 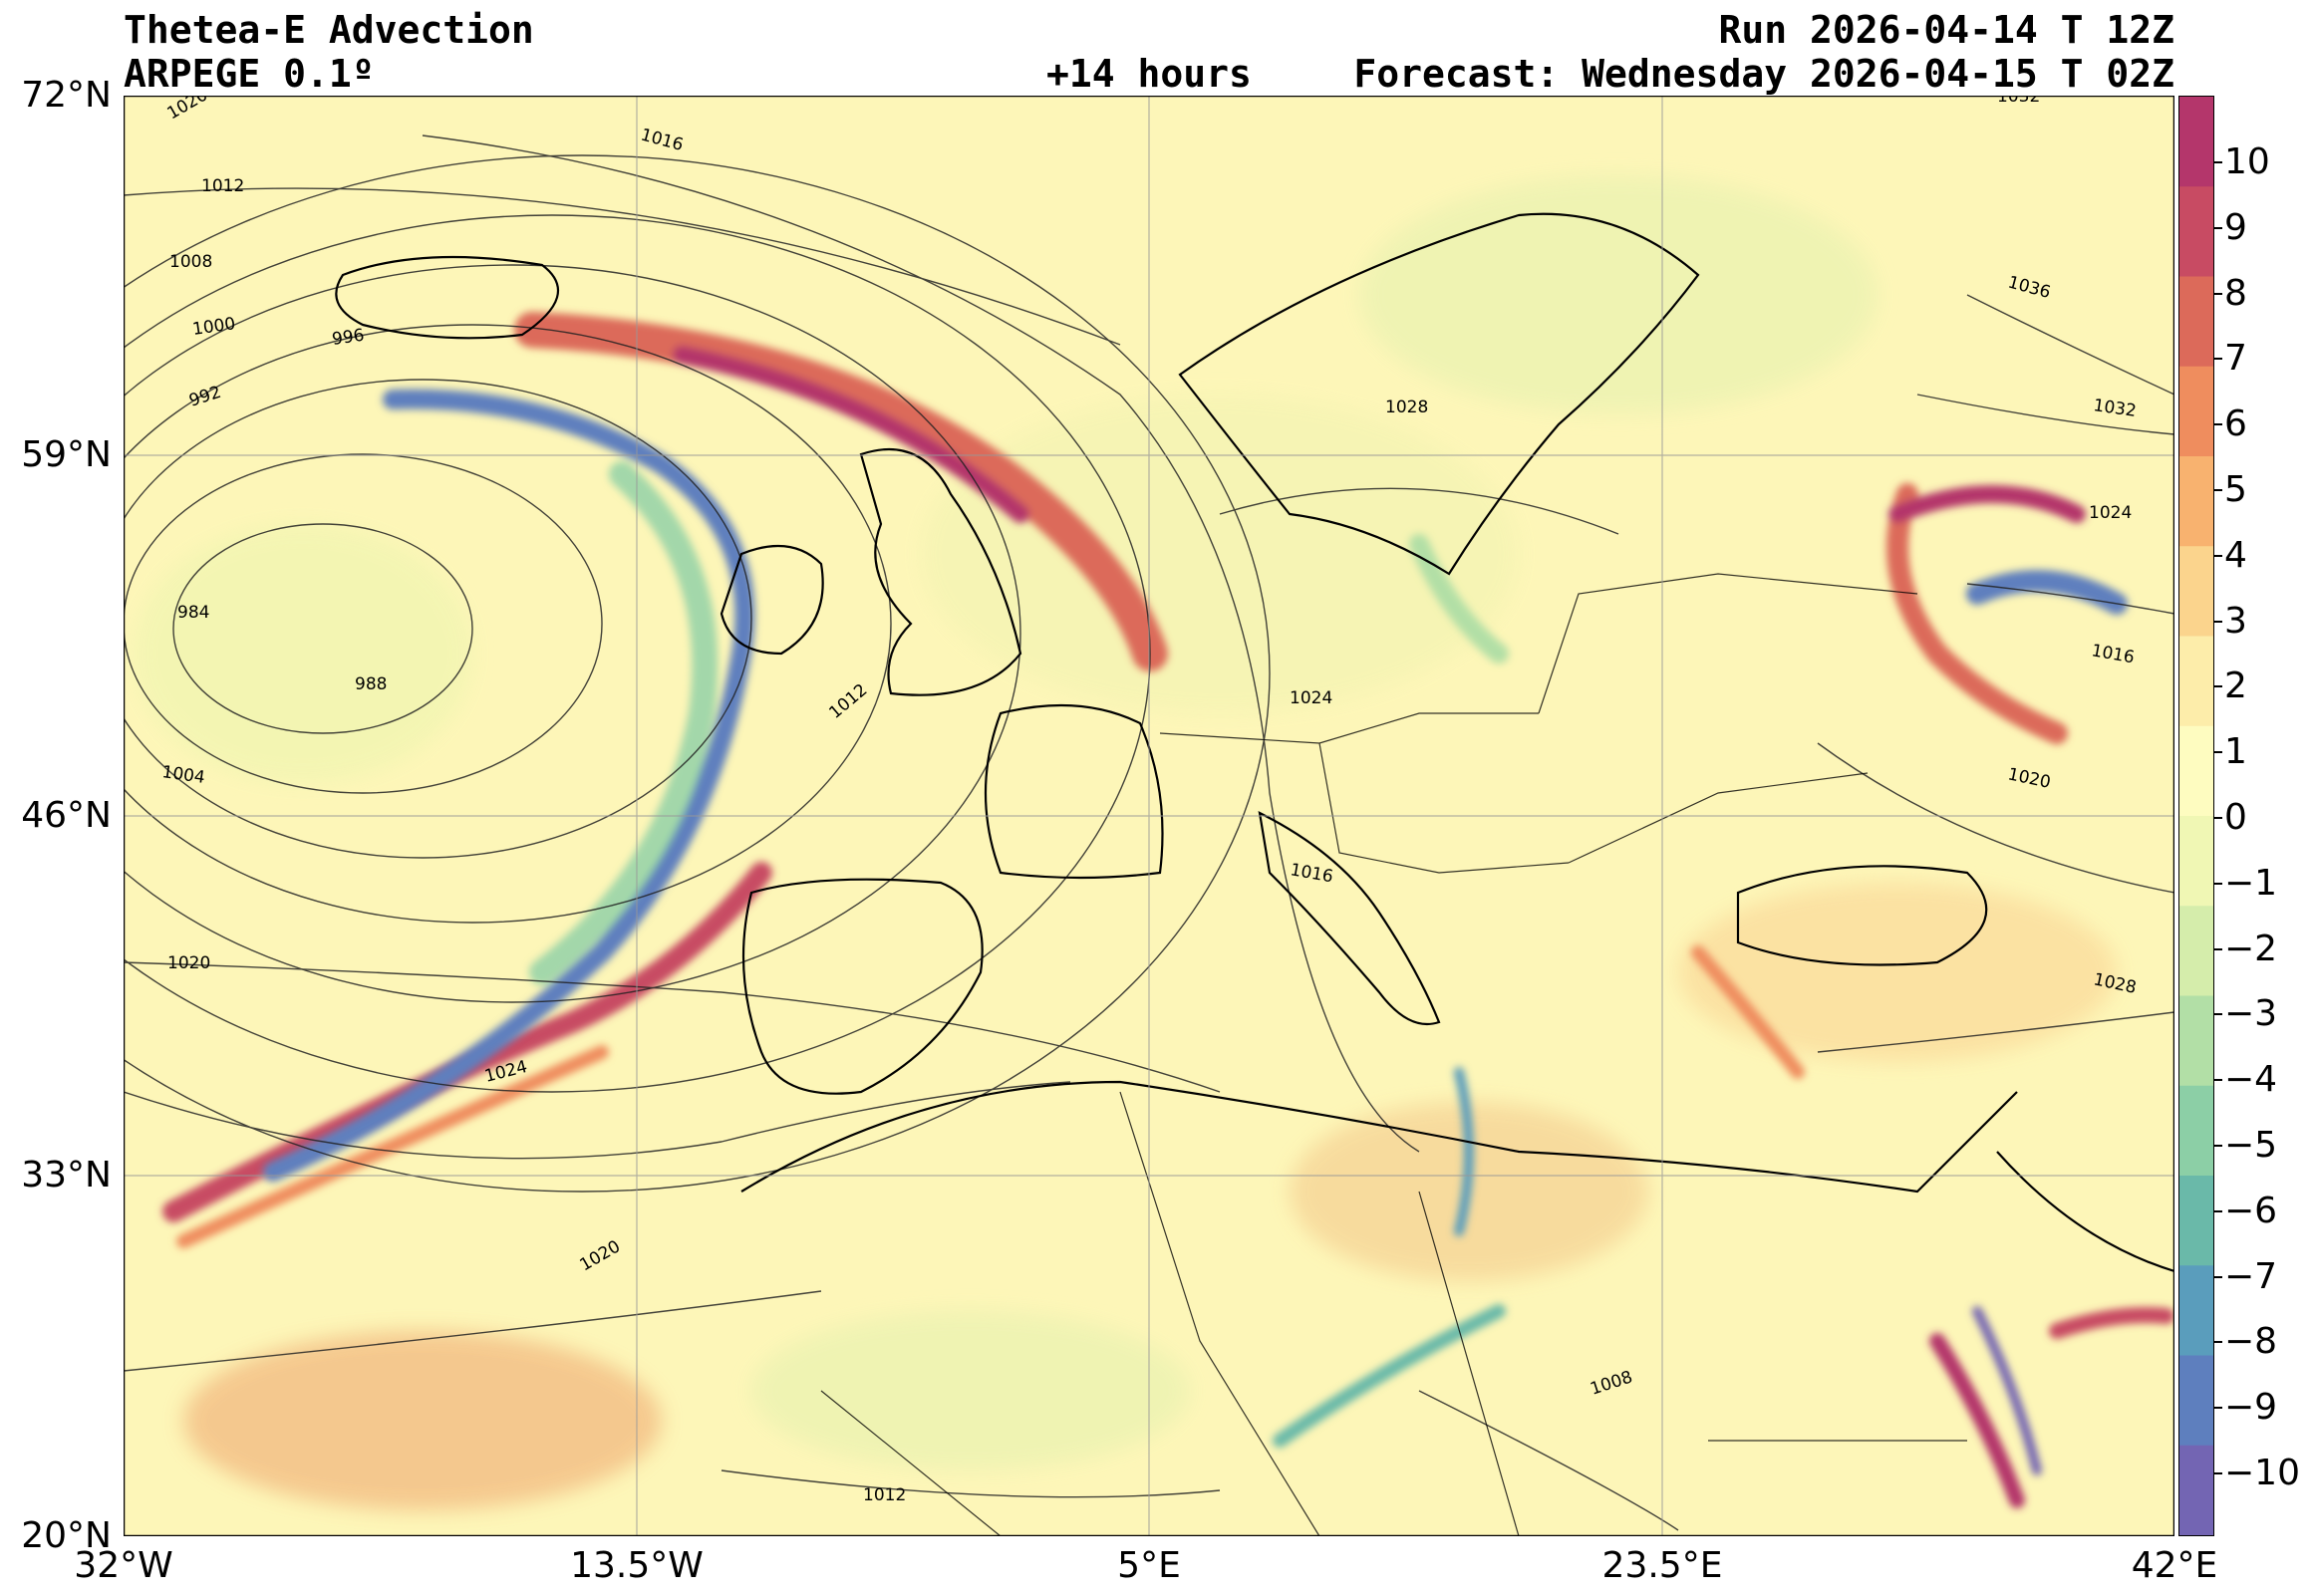 What do you see at coordinates (66, 95) in the screenshot?
I see `lat-tick-label: 72°N` at bounding box center [66, 95].